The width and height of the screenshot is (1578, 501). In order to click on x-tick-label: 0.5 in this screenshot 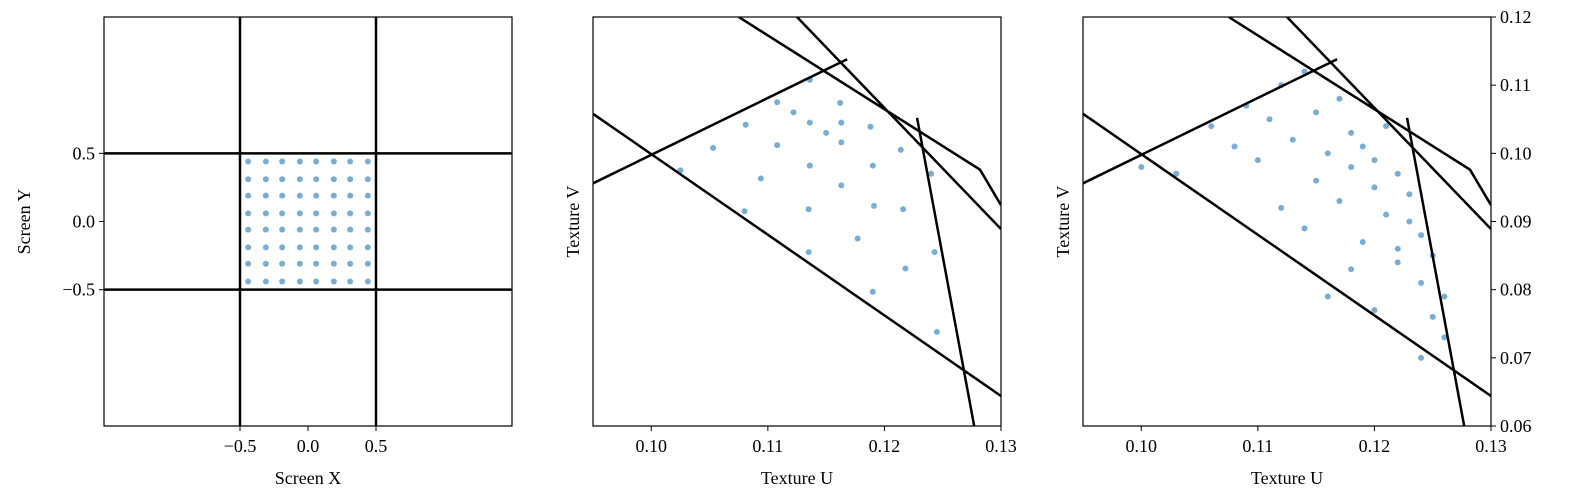, I will do `click(376, 446)`.